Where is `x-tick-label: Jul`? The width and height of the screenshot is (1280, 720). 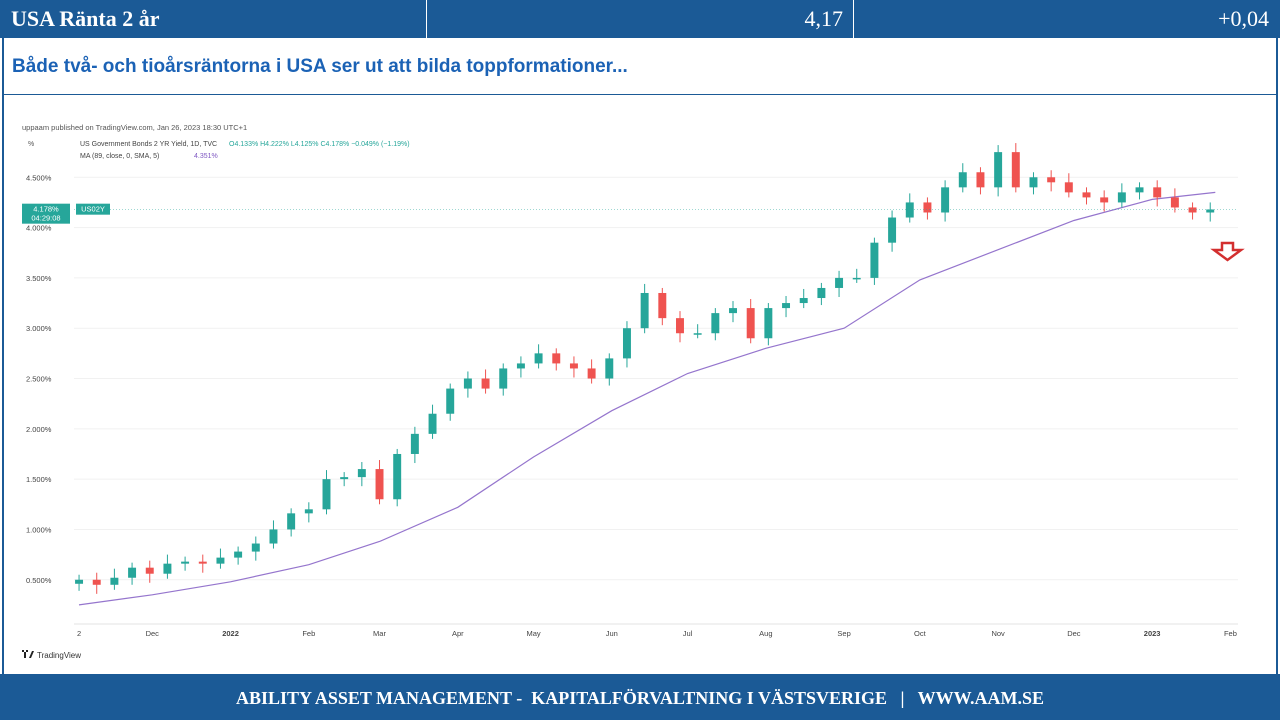 x-tick-label: Jul is located at coordinates (688, 633).